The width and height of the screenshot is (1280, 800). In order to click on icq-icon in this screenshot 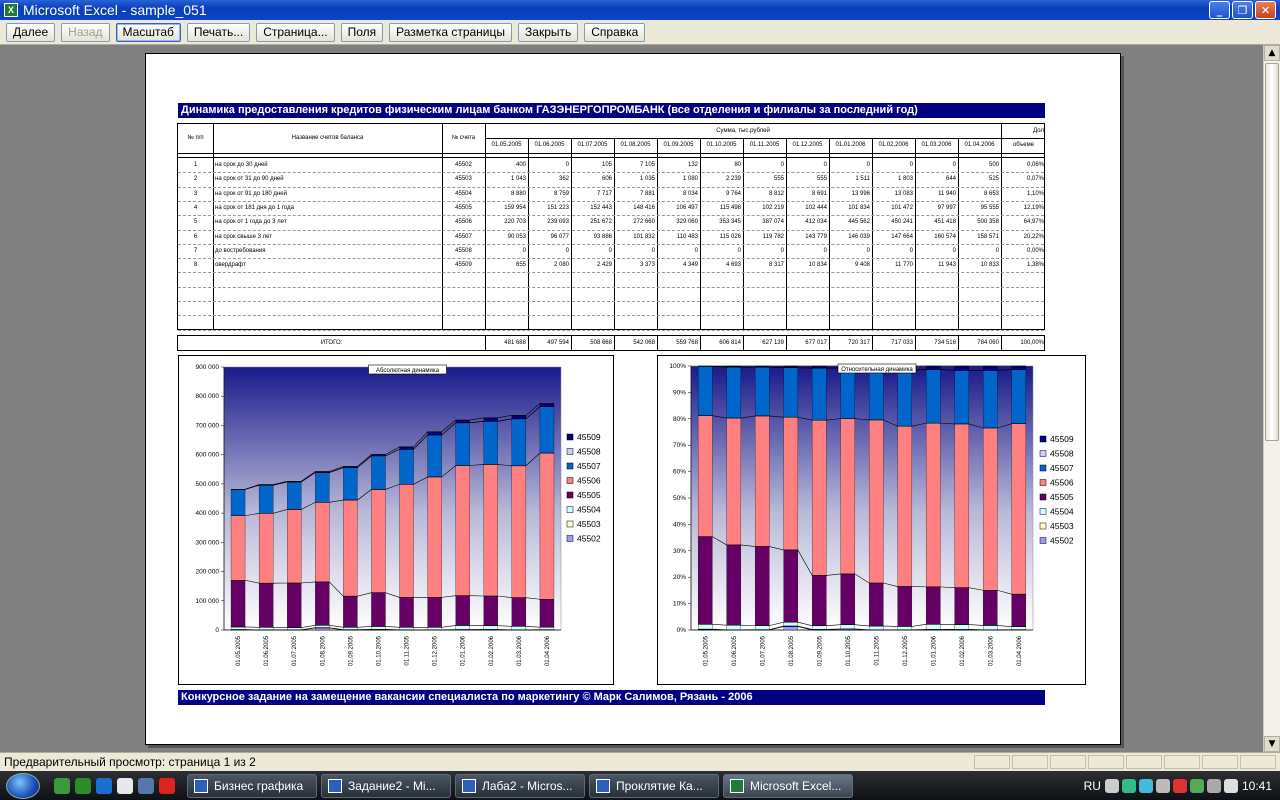, I will do `click(83, 785)`.